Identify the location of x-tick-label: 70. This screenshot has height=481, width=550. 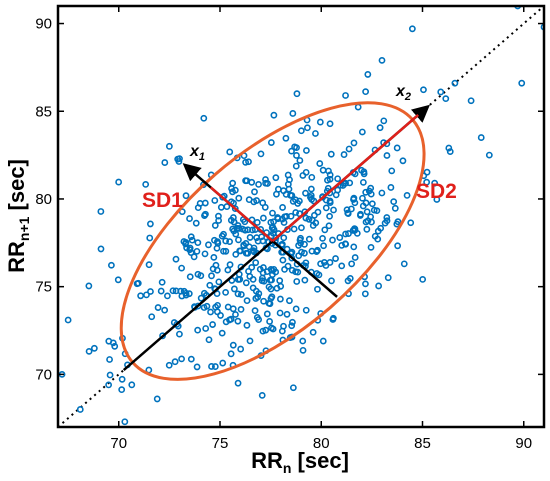
(118, 443).